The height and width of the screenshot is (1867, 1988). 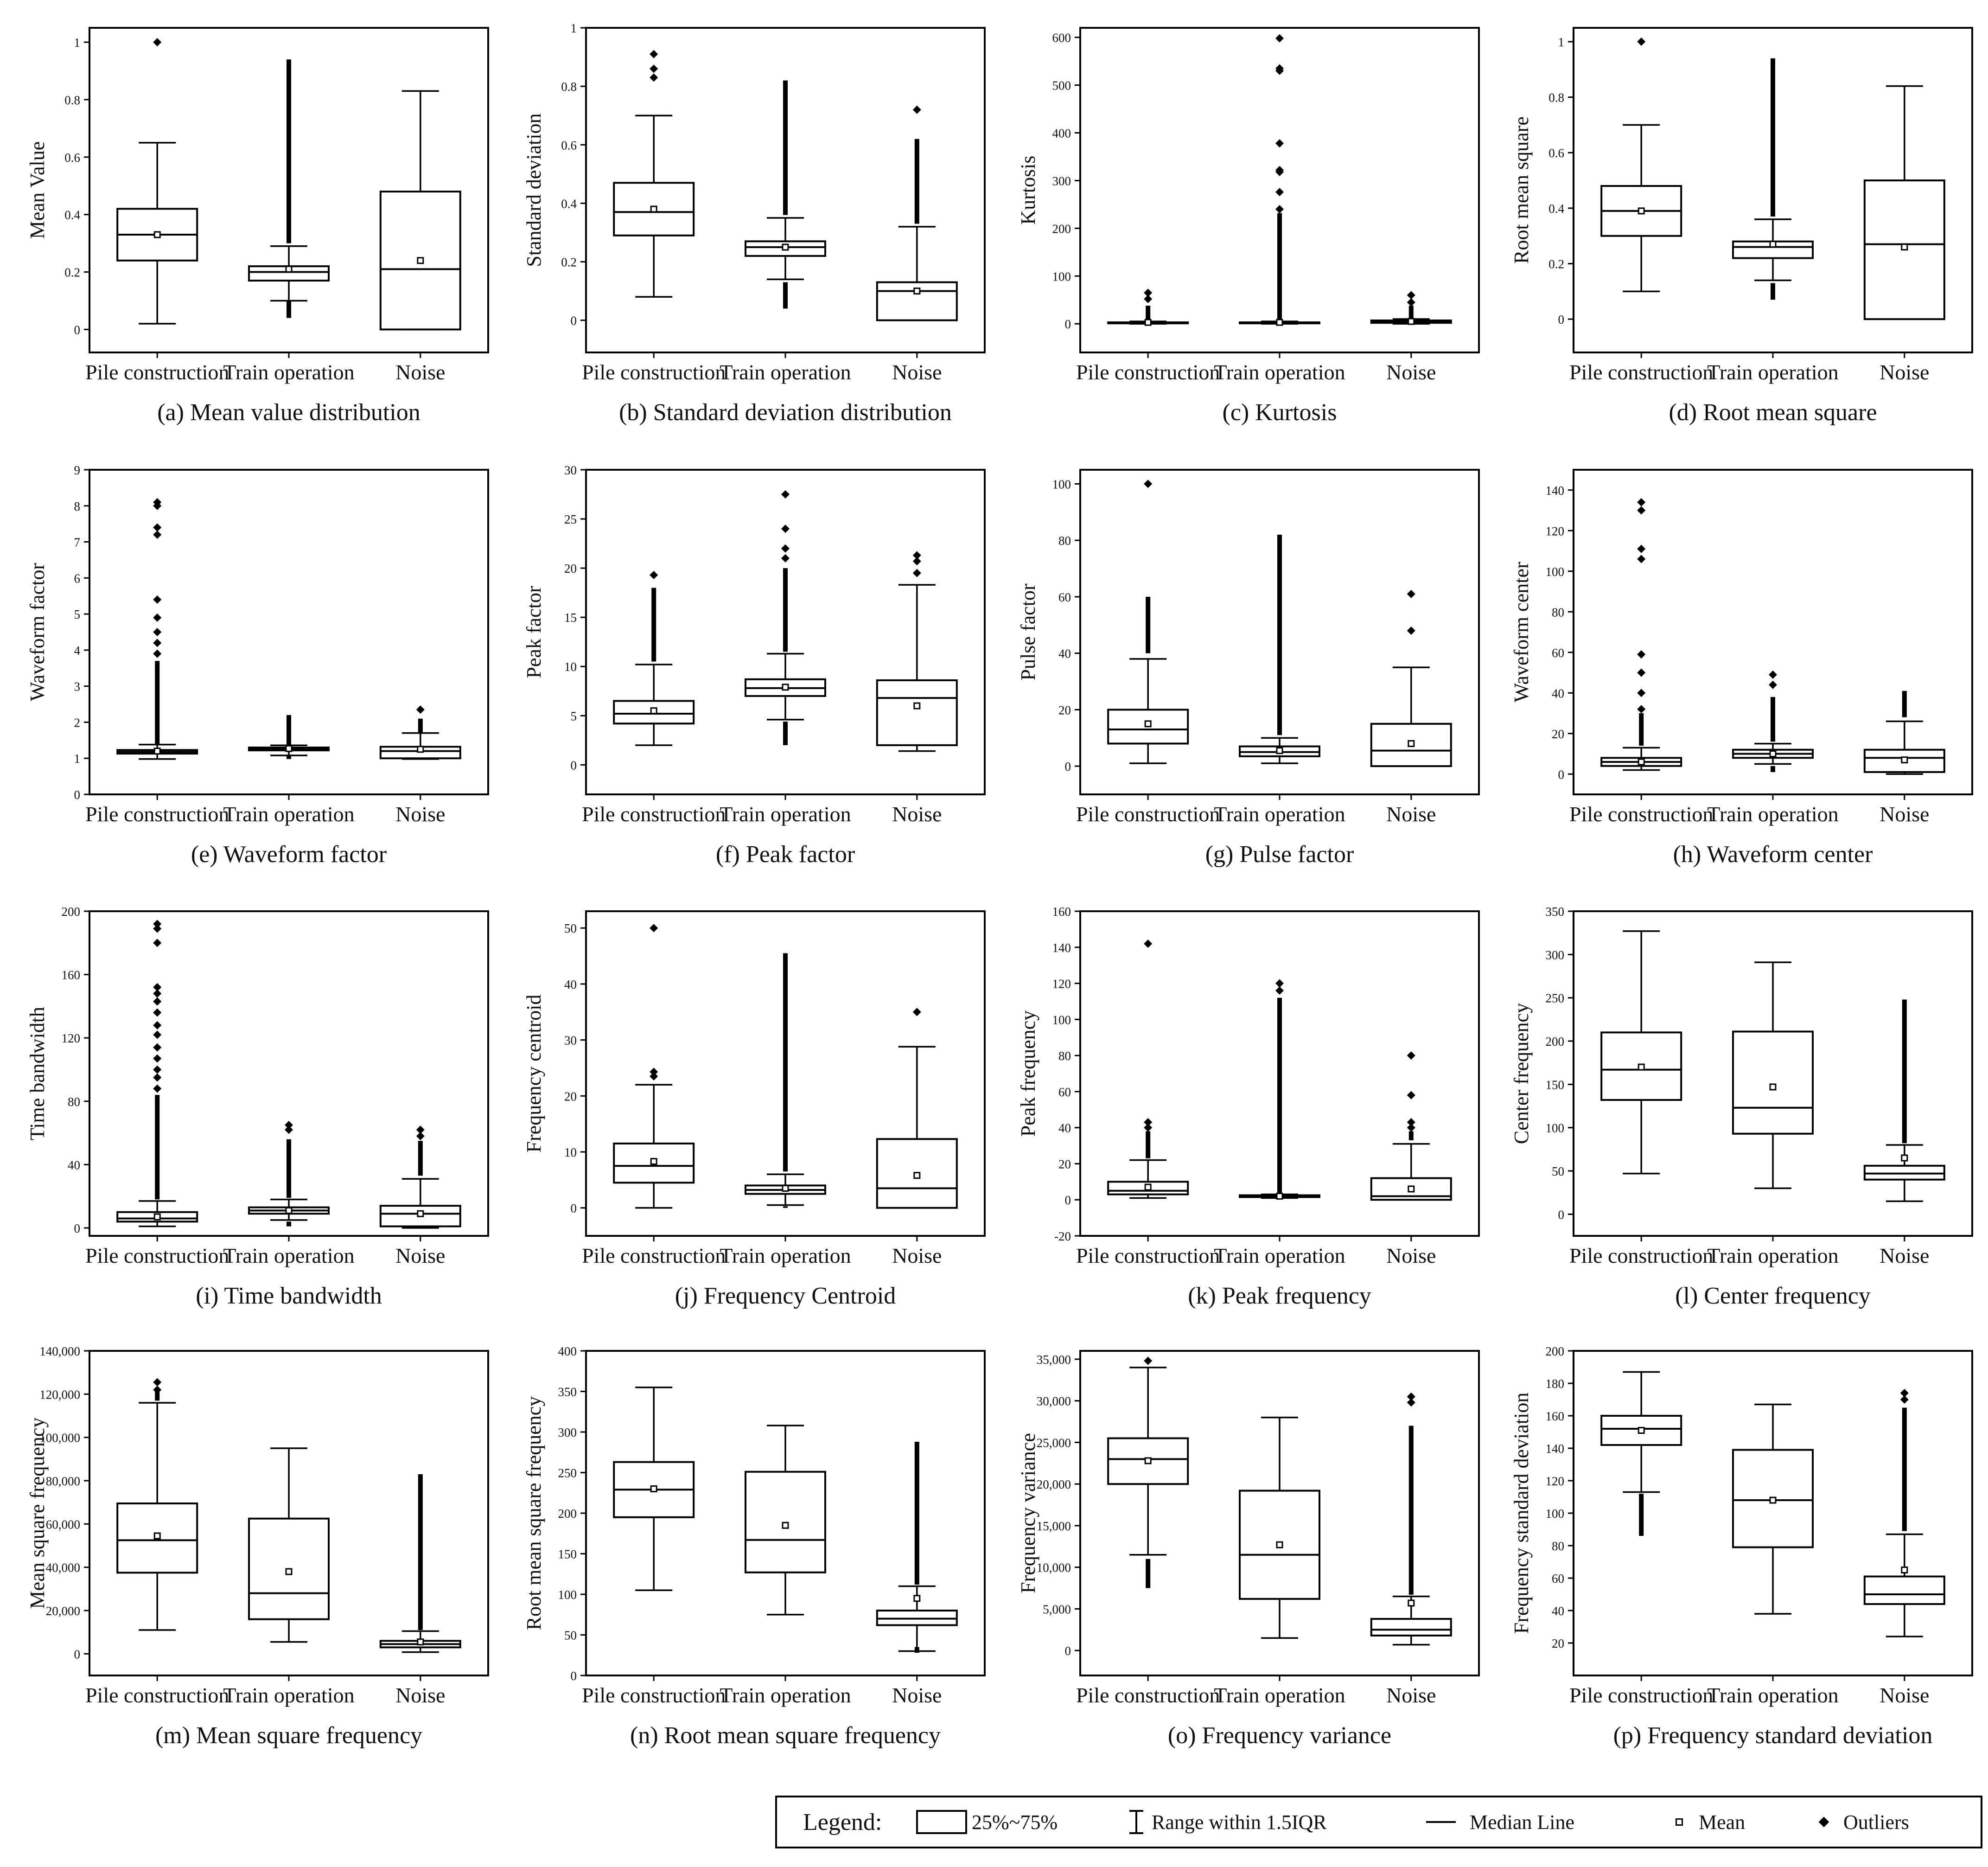 What do you see at coordinates (1823, 1822) in the screenshot?
I see `legend-outliers-swatch` at bounding box center [1823, 1822].